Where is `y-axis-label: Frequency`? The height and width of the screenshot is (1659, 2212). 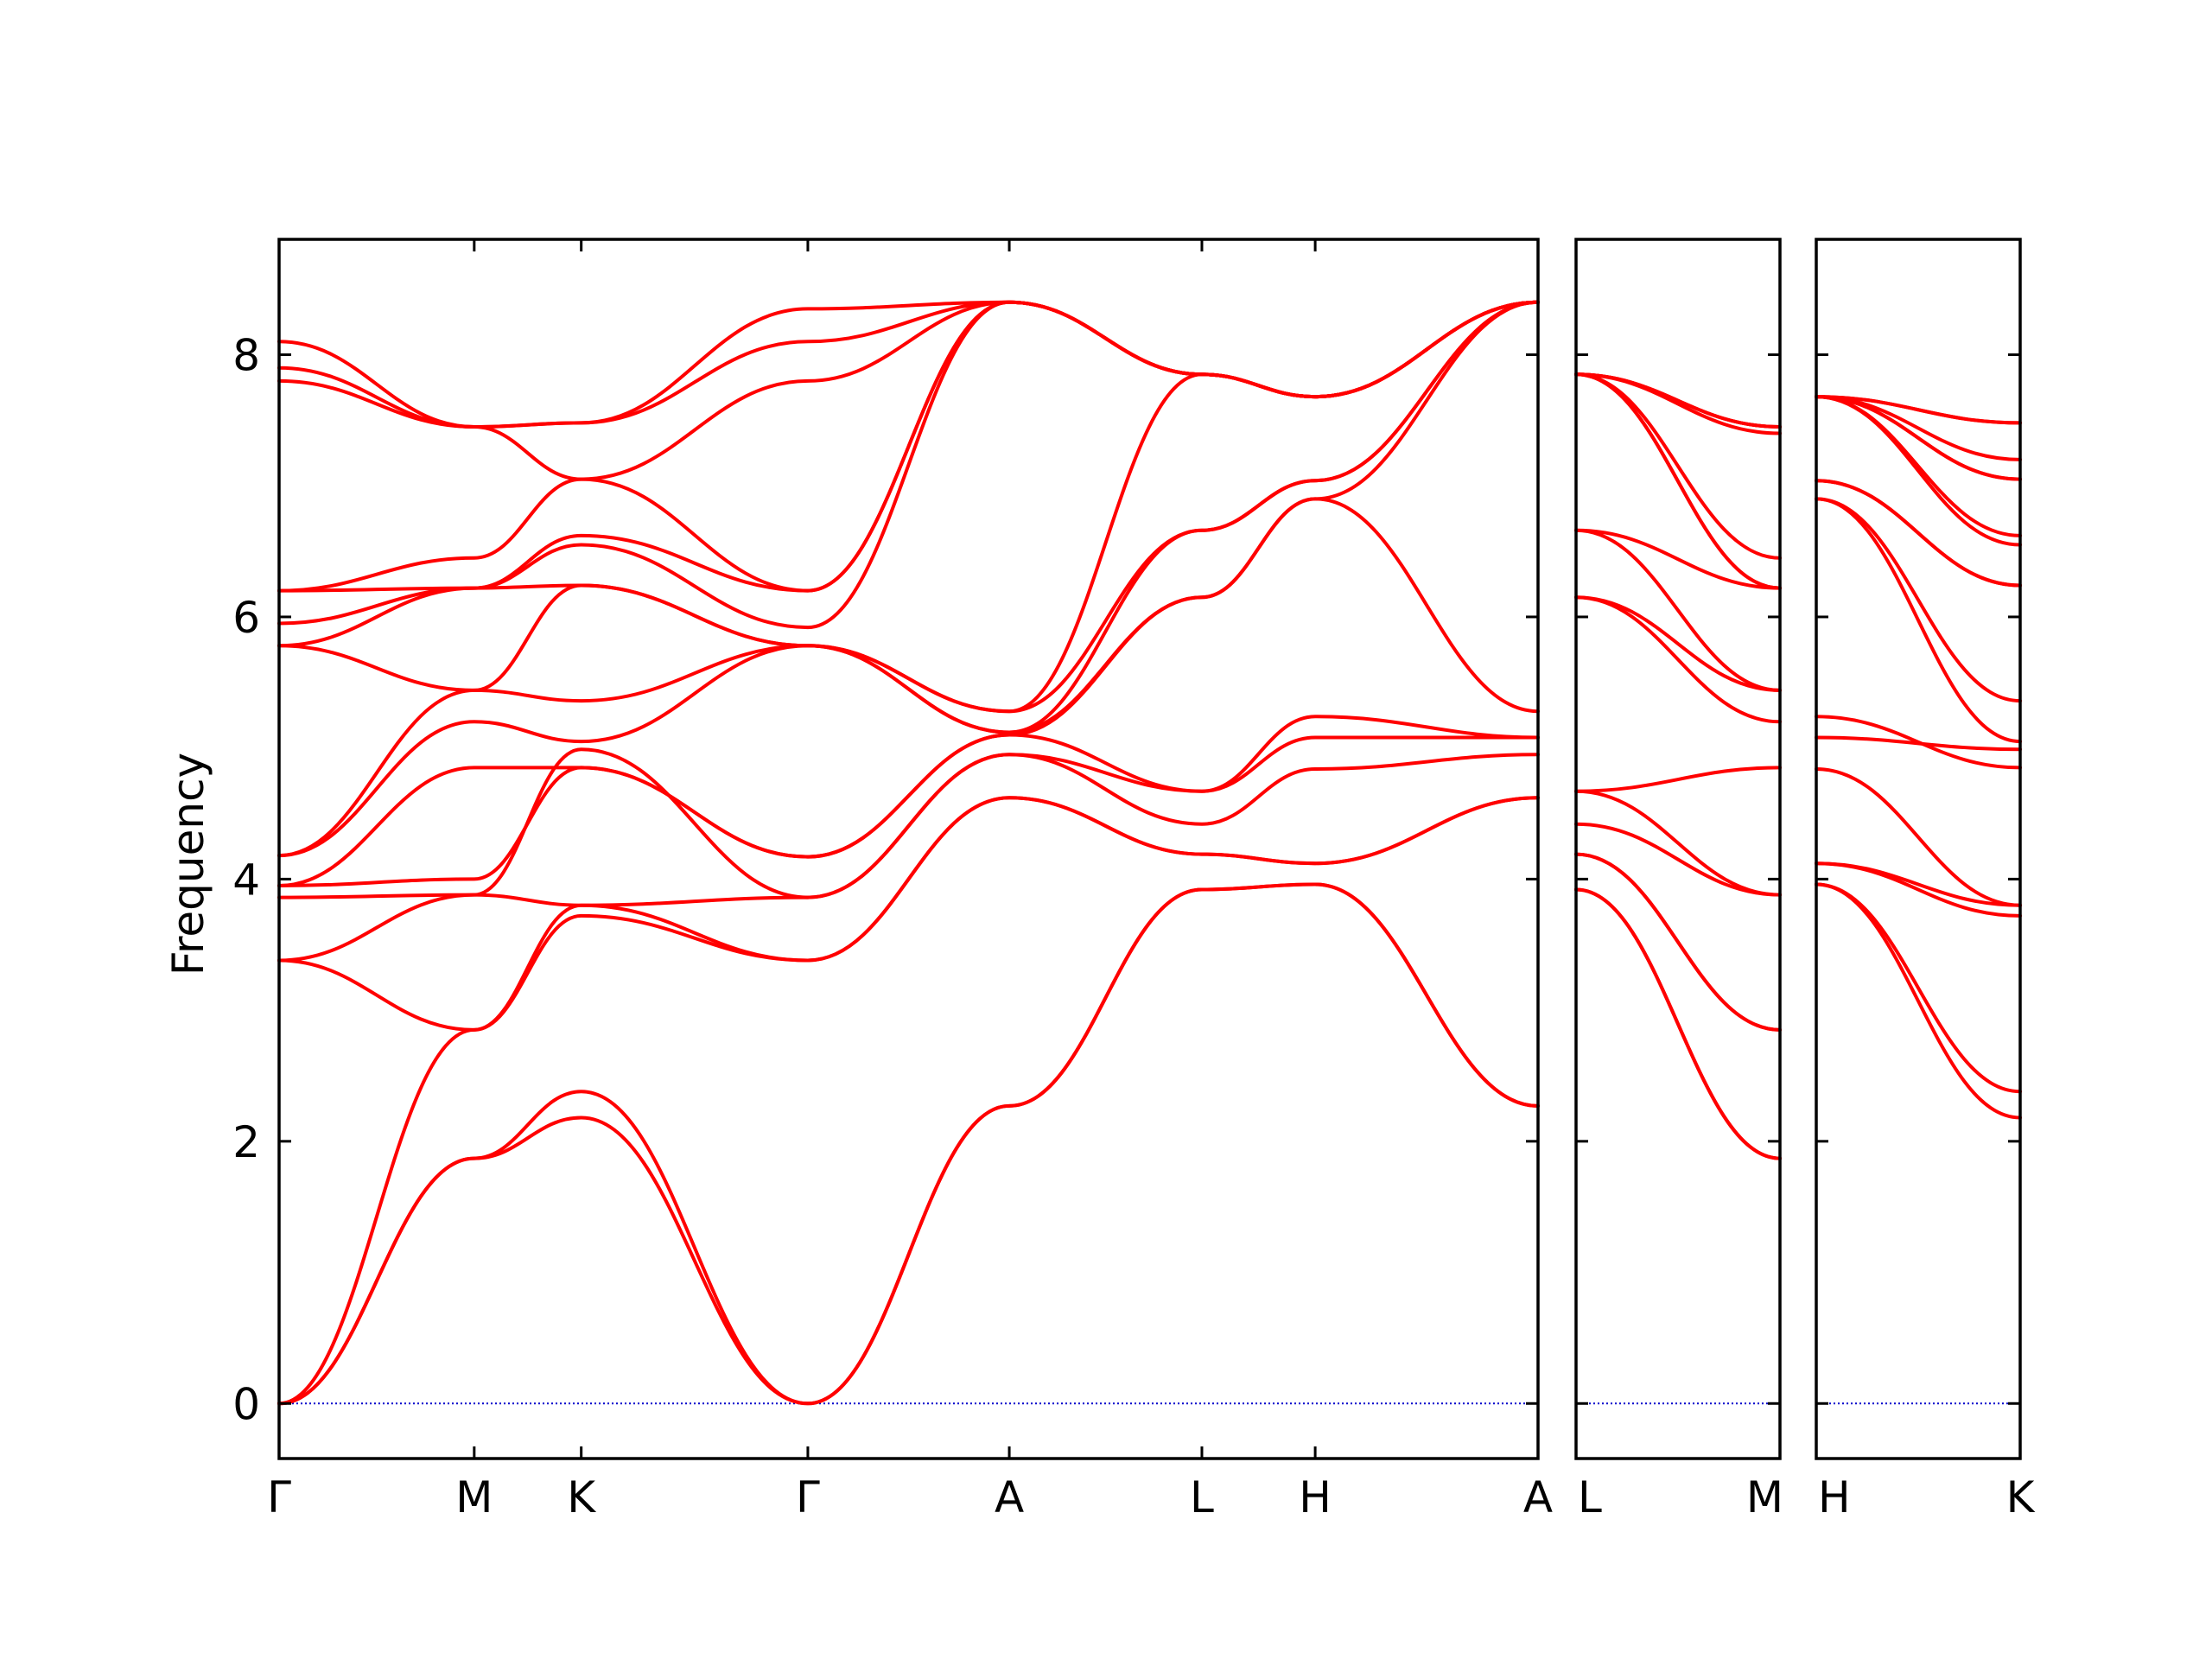 y-axis-label: Frequency is located at coordinates (188, 864).